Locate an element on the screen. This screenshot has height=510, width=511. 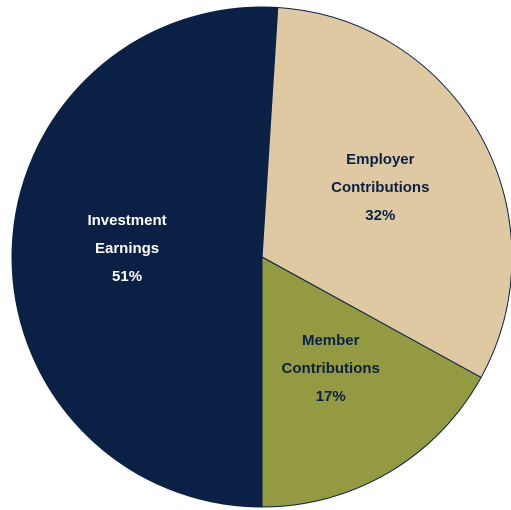
slice-value-label: 17% is located at coordinates (331, 396).